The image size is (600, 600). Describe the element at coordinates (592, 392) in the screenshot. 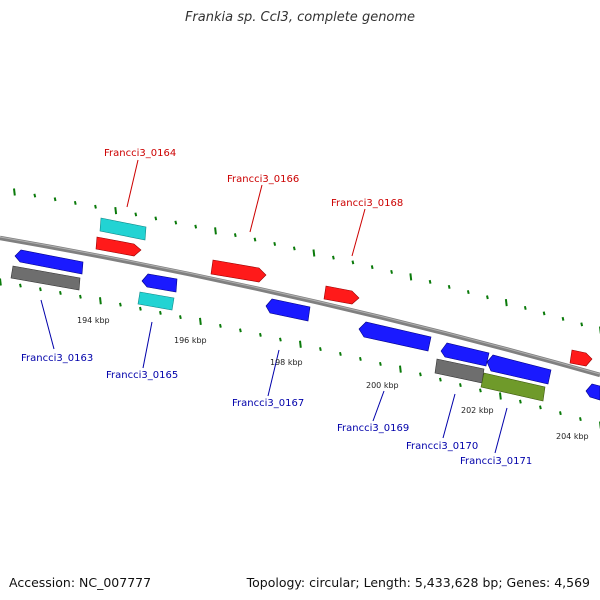

I see `cds-reverse-far-right` at that location.